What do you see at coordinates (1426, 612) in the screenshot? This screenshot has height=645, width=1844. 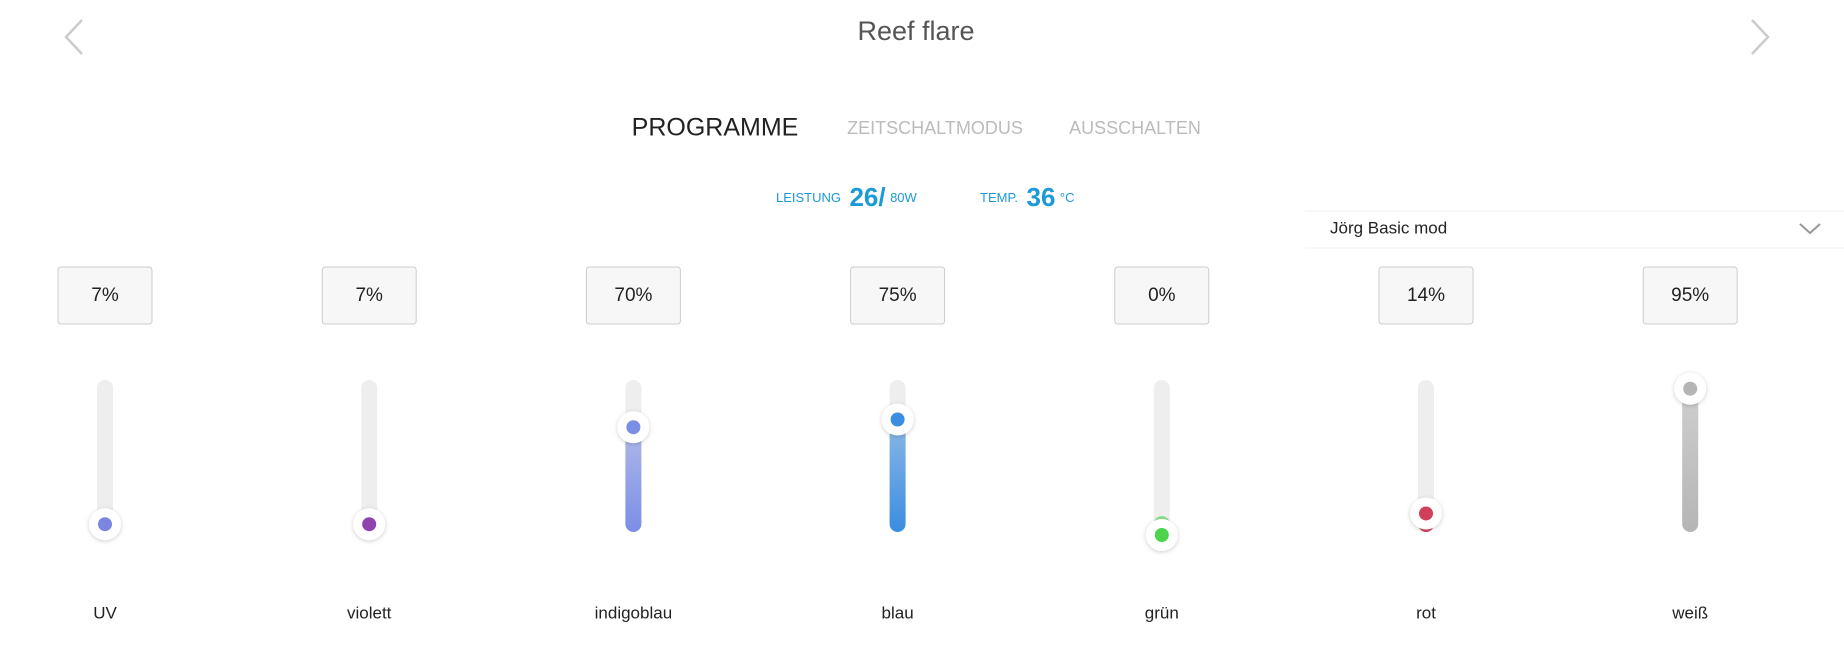 I see `channel-name: rot` at bounding box center [1426, 612].